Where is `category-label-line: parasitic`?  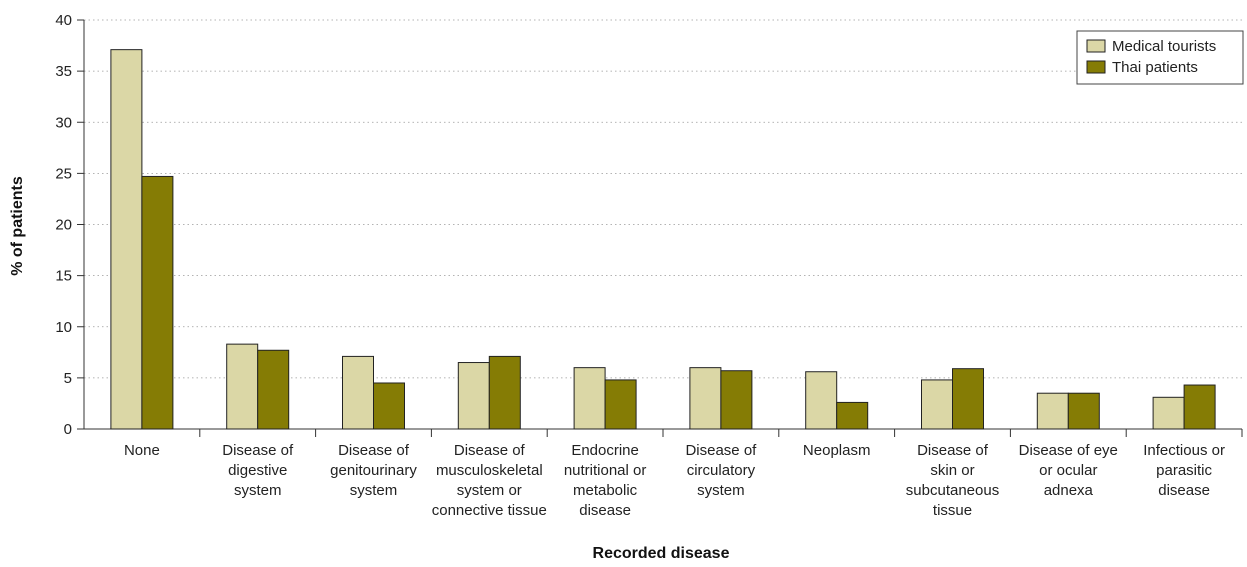
category-label-line: parasitic is located at coordinates (1184, 470).